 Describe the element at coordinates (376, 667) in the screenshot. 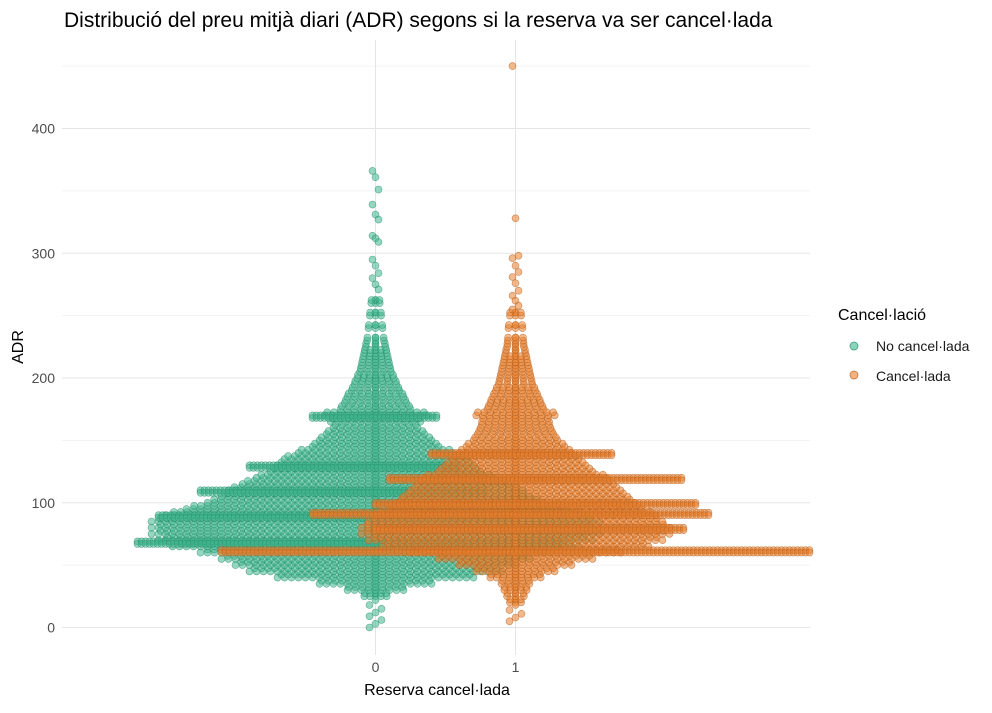

I see `x-tick-label: 0` at that location.